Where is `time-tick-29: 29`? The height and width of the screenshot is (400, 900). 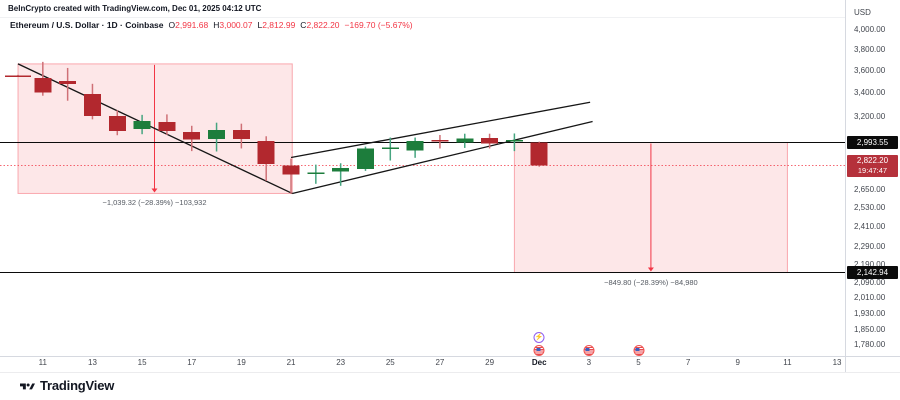 time-tick-29: 29 is located at coordinates (490, 362).